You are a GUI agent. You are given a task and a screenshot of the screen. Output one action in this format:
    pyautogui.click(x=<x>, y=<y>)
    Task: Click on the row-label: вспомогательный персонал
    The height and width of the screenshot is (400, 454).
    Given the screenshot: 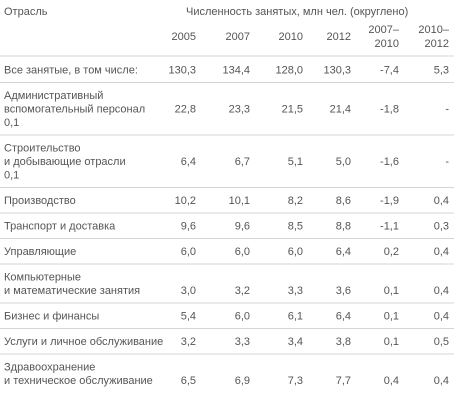 What is the action you would take?
    pyautogui.click(x=74, y=109)
    